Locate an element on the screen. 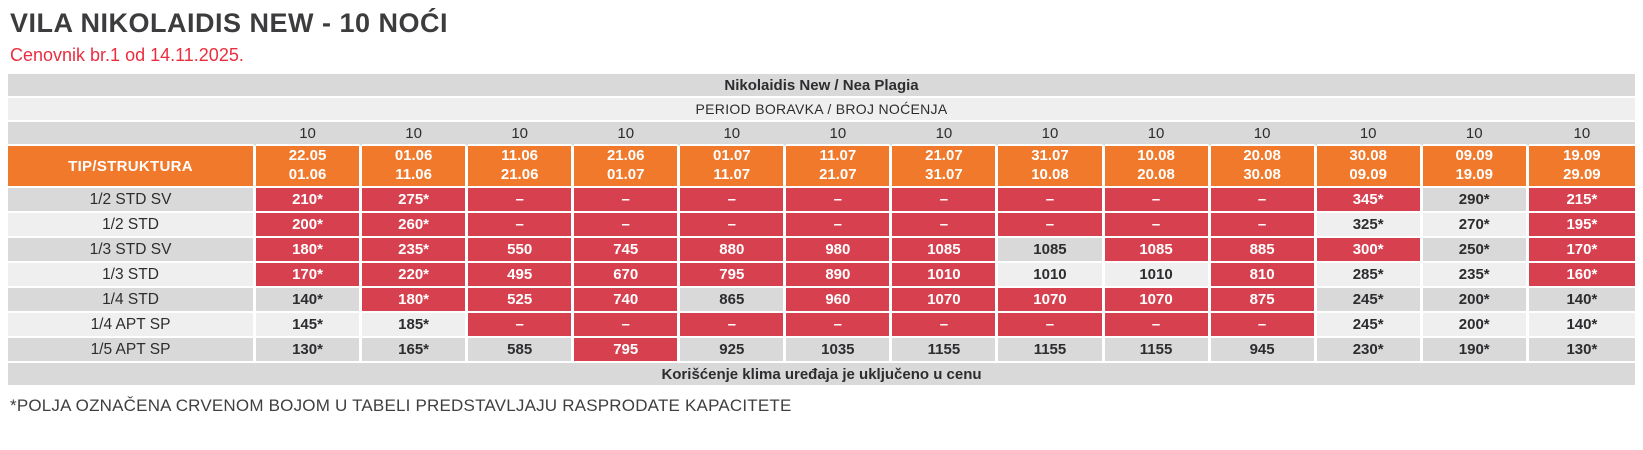 This screenshot has height=450, width=1643. period-from: 11.07 is located at coordinates (838, 156).